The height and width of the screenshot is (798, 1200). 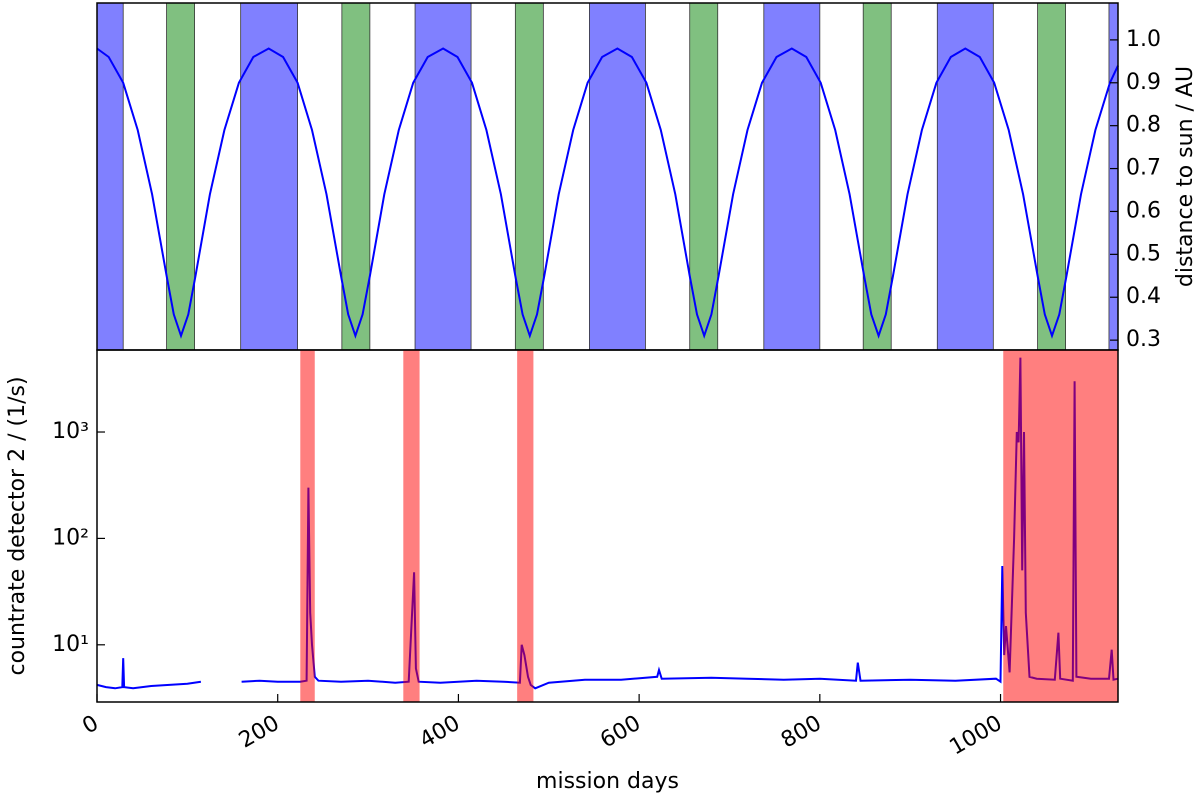 I want to click on y-tick-label: 10³, so click(x=70, y=431).